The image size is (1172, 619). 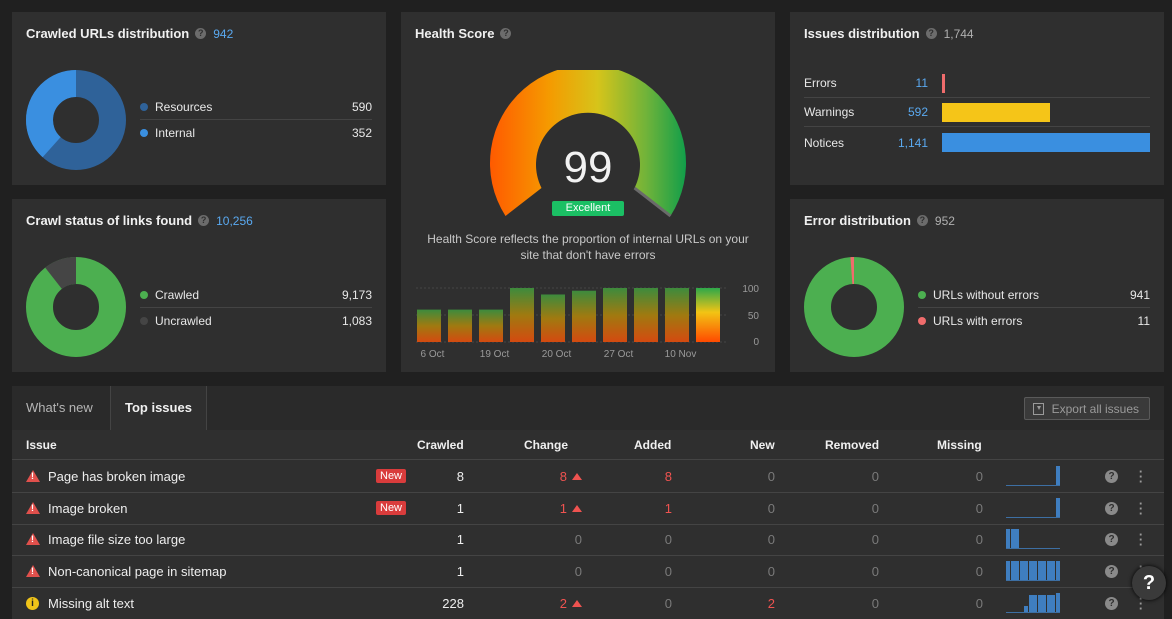 I want to click on error-distribution-donut, so click(x=854, y=307).